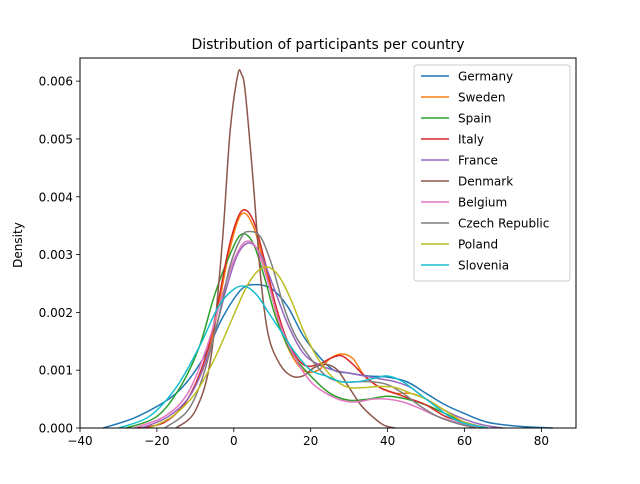 This screenshot has height=484, width=640. I want to click on legend-label: France, so click(478, 161).